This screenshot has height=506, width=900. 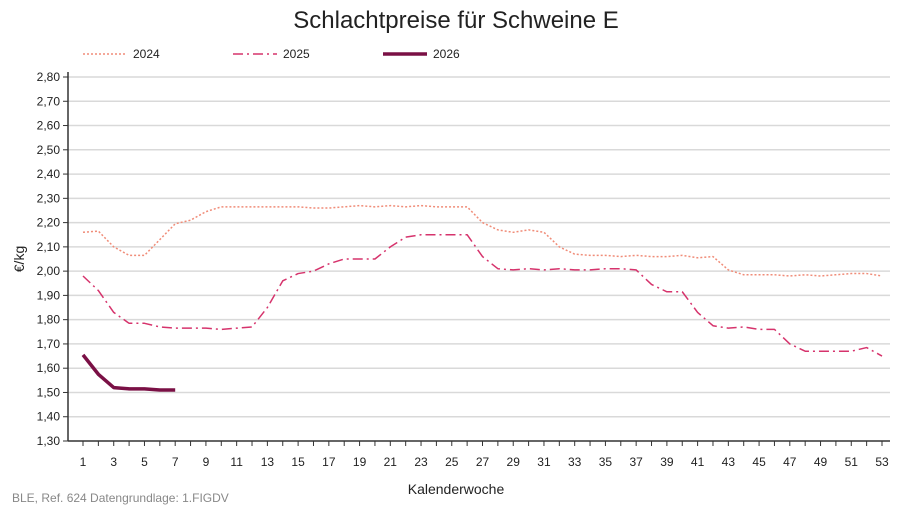 I want to click on x-tick-label: 53, so click(x=882, y=462).